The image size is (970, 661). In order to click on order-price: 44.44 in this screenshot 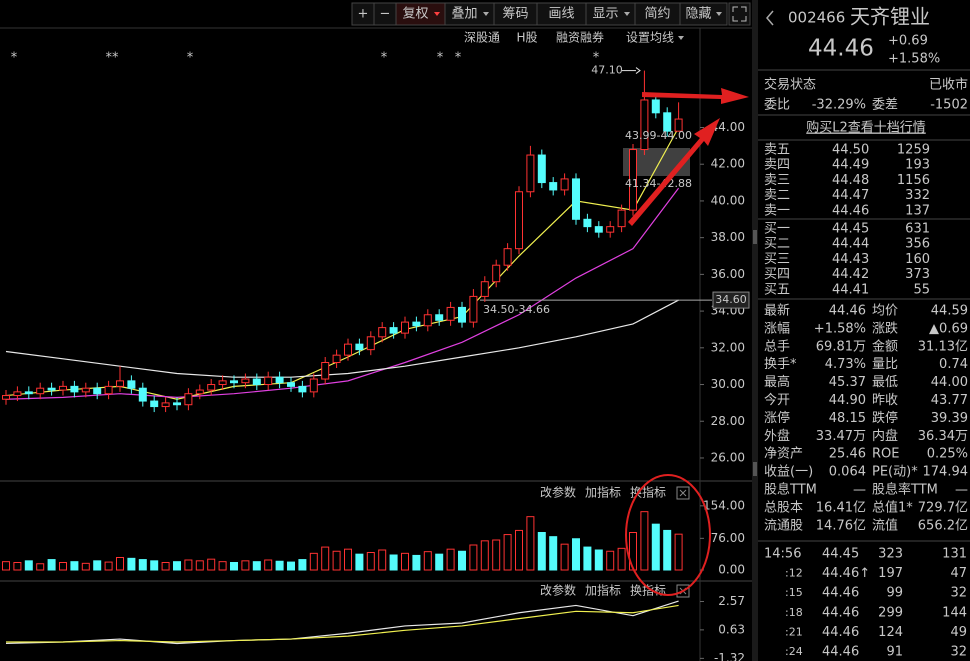, I will do `click(850, 244)`.